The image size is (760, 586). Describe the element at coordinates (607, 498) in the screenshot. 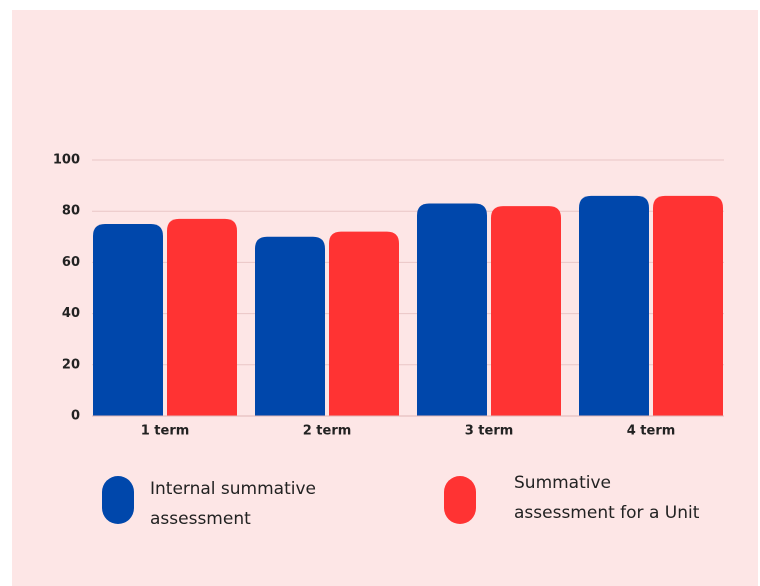

I see `legend-label: Summative assessment for a Unit` at that location.